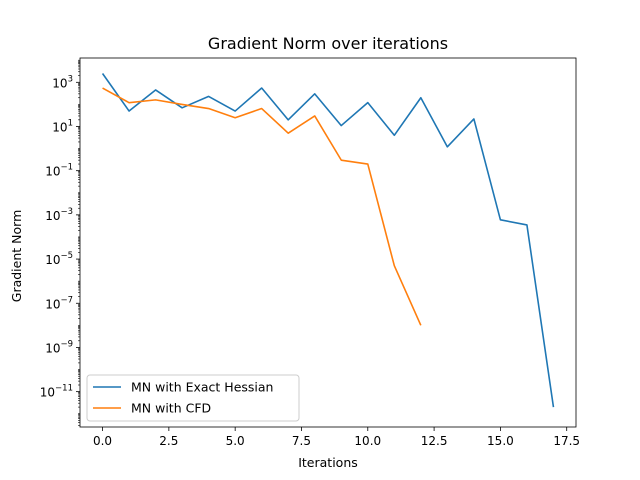 This screenshot has width=640, height=480. What do you see at coordinates (102, 441) in the screenshot?
I see `x-tick-label: 0.0` at bounding box center [102, 441].